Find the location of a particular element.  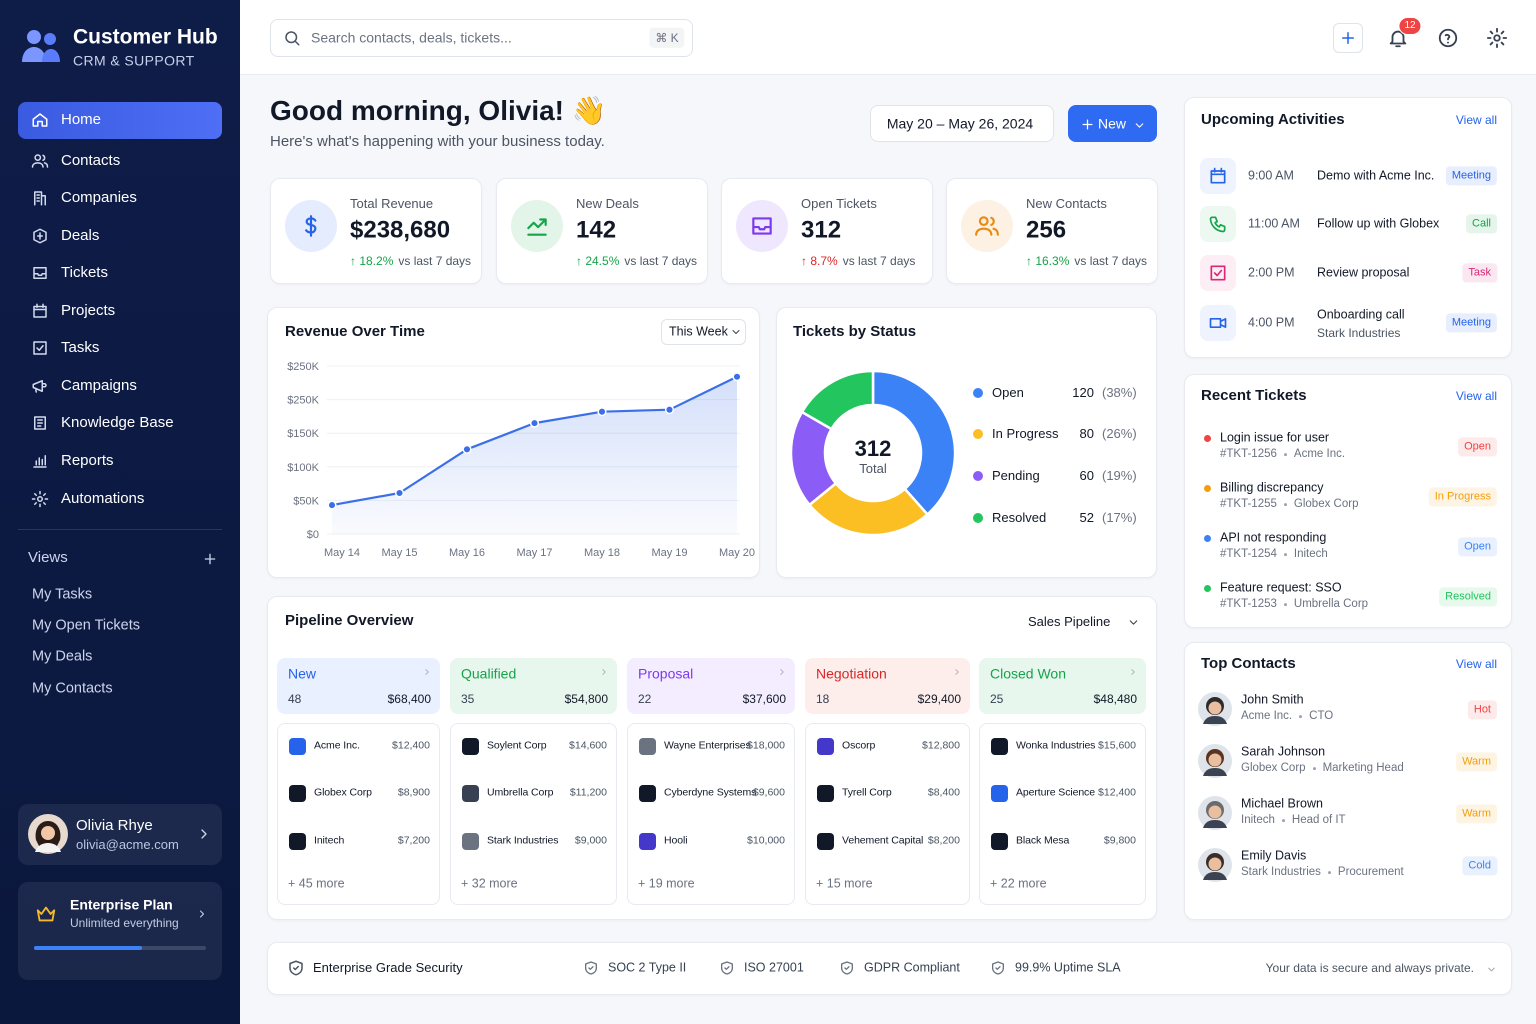

deal-name: Wayne Enterprises is located at coordinates (707, 745).